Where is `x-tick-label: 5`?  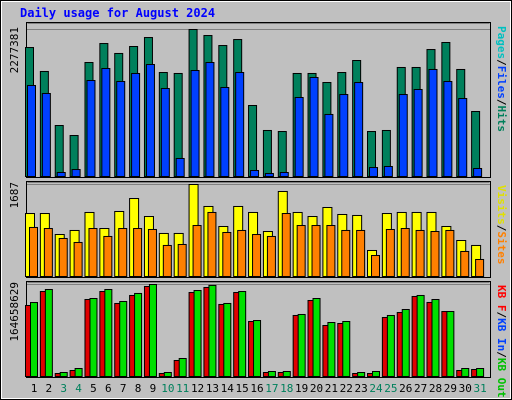 x-tick-label: 5 is located at coordinates (93, 388).